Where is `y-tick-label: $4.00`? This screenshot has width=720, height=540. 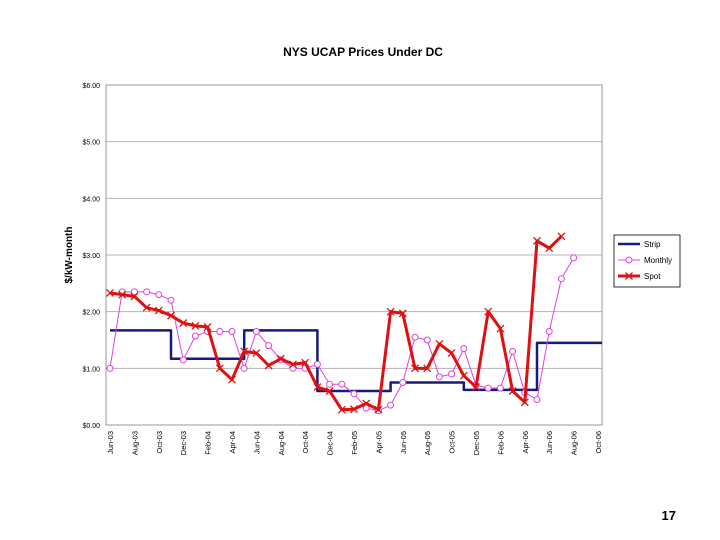
y-tick-label: $4.00 is located at coordinates (91, 199).